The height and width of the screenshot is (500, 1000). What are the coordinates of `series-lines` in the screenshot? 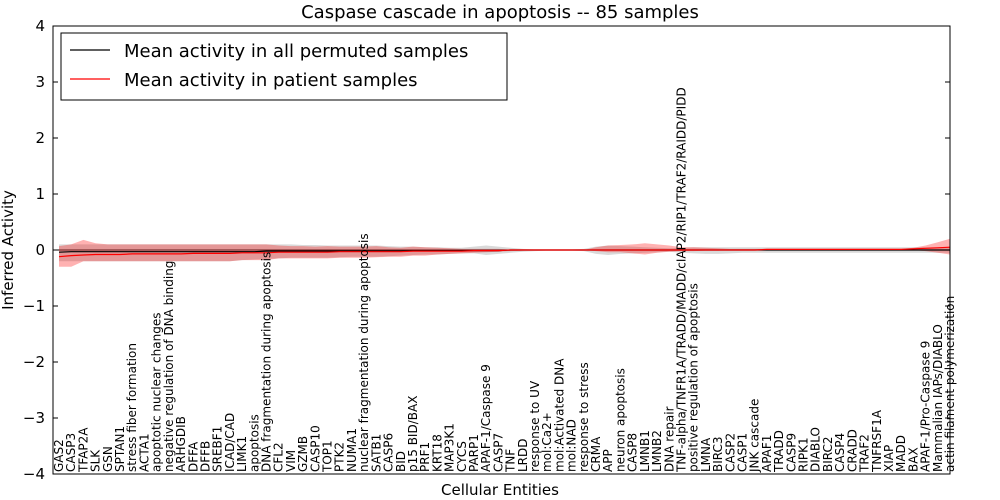 It's located at (504, 252).